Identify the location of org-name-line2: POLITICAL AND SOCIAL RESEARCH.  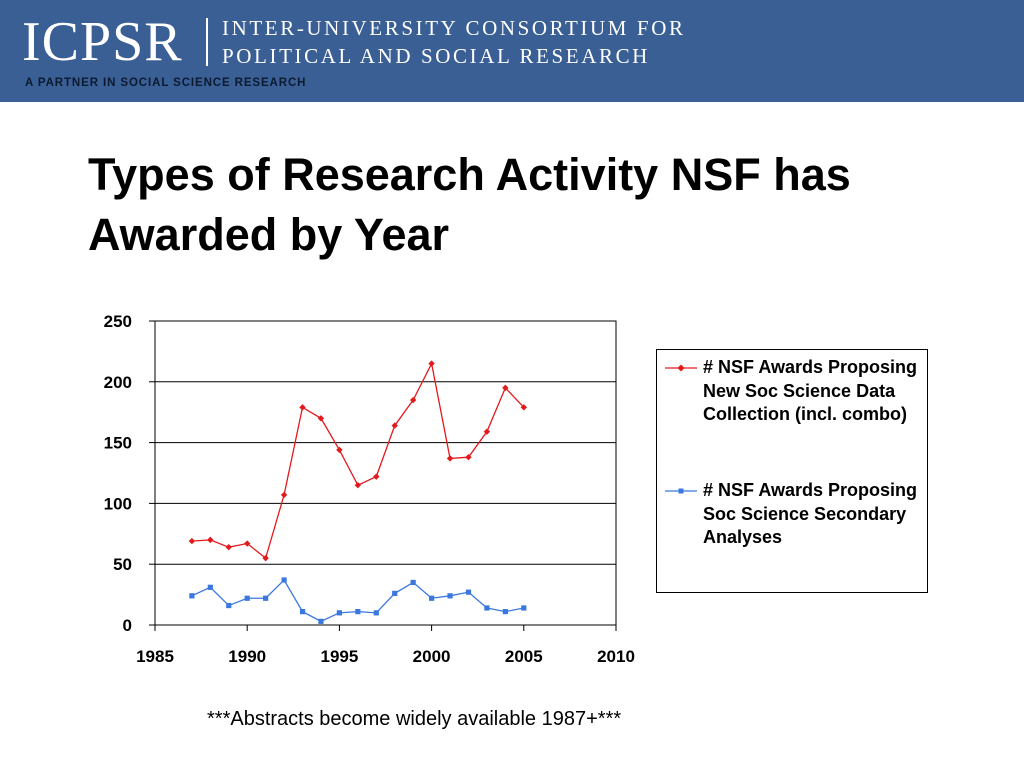
(436, 56).